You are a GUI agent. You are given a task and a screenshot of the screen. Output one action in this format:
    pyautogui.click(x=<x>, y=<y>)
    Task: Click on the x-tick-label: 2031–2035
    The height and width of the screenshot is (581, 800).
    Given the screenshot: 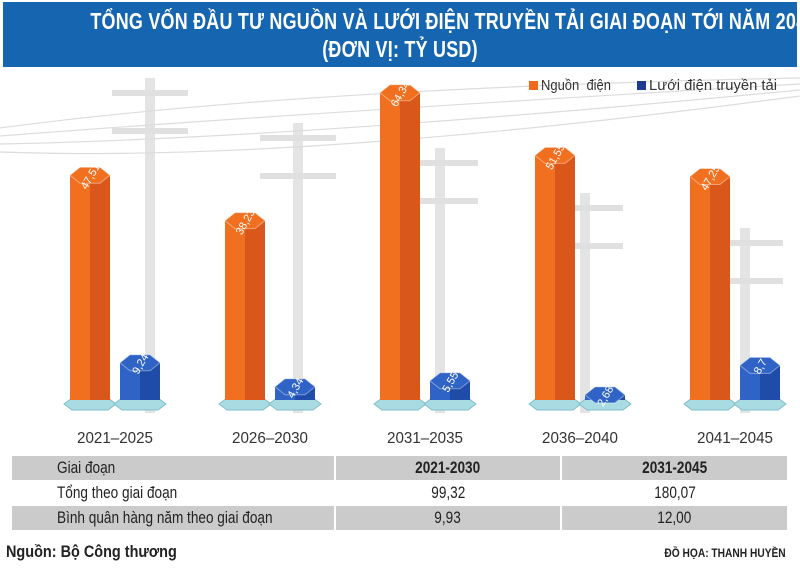 What is the action you would take?
    pyautogui.click(x=425, y=438)
    